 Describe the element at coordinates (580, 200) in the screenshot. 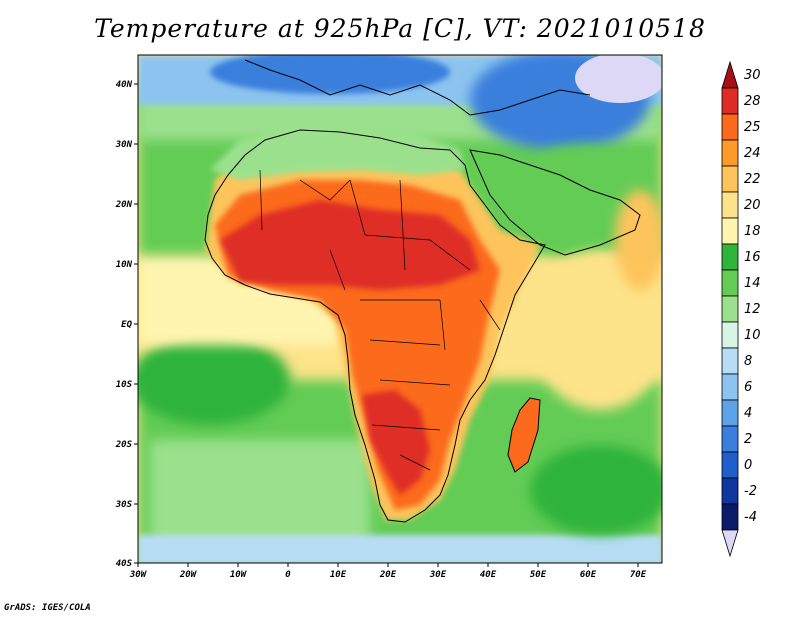

I see `arabia-green` at that location.